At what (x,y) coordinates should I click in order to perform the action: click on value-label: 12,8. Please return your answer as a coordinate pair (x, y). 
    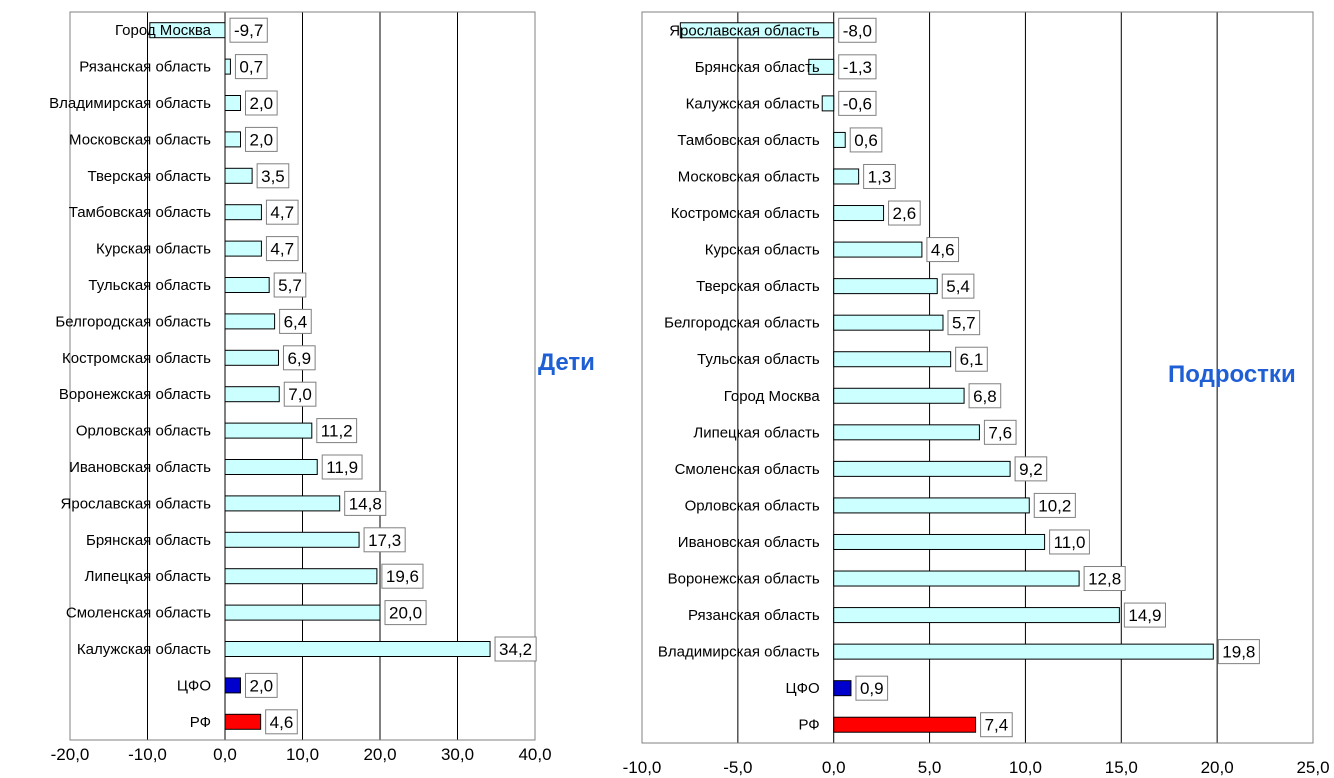
    Looking at the image, I should click on (1104, 579).